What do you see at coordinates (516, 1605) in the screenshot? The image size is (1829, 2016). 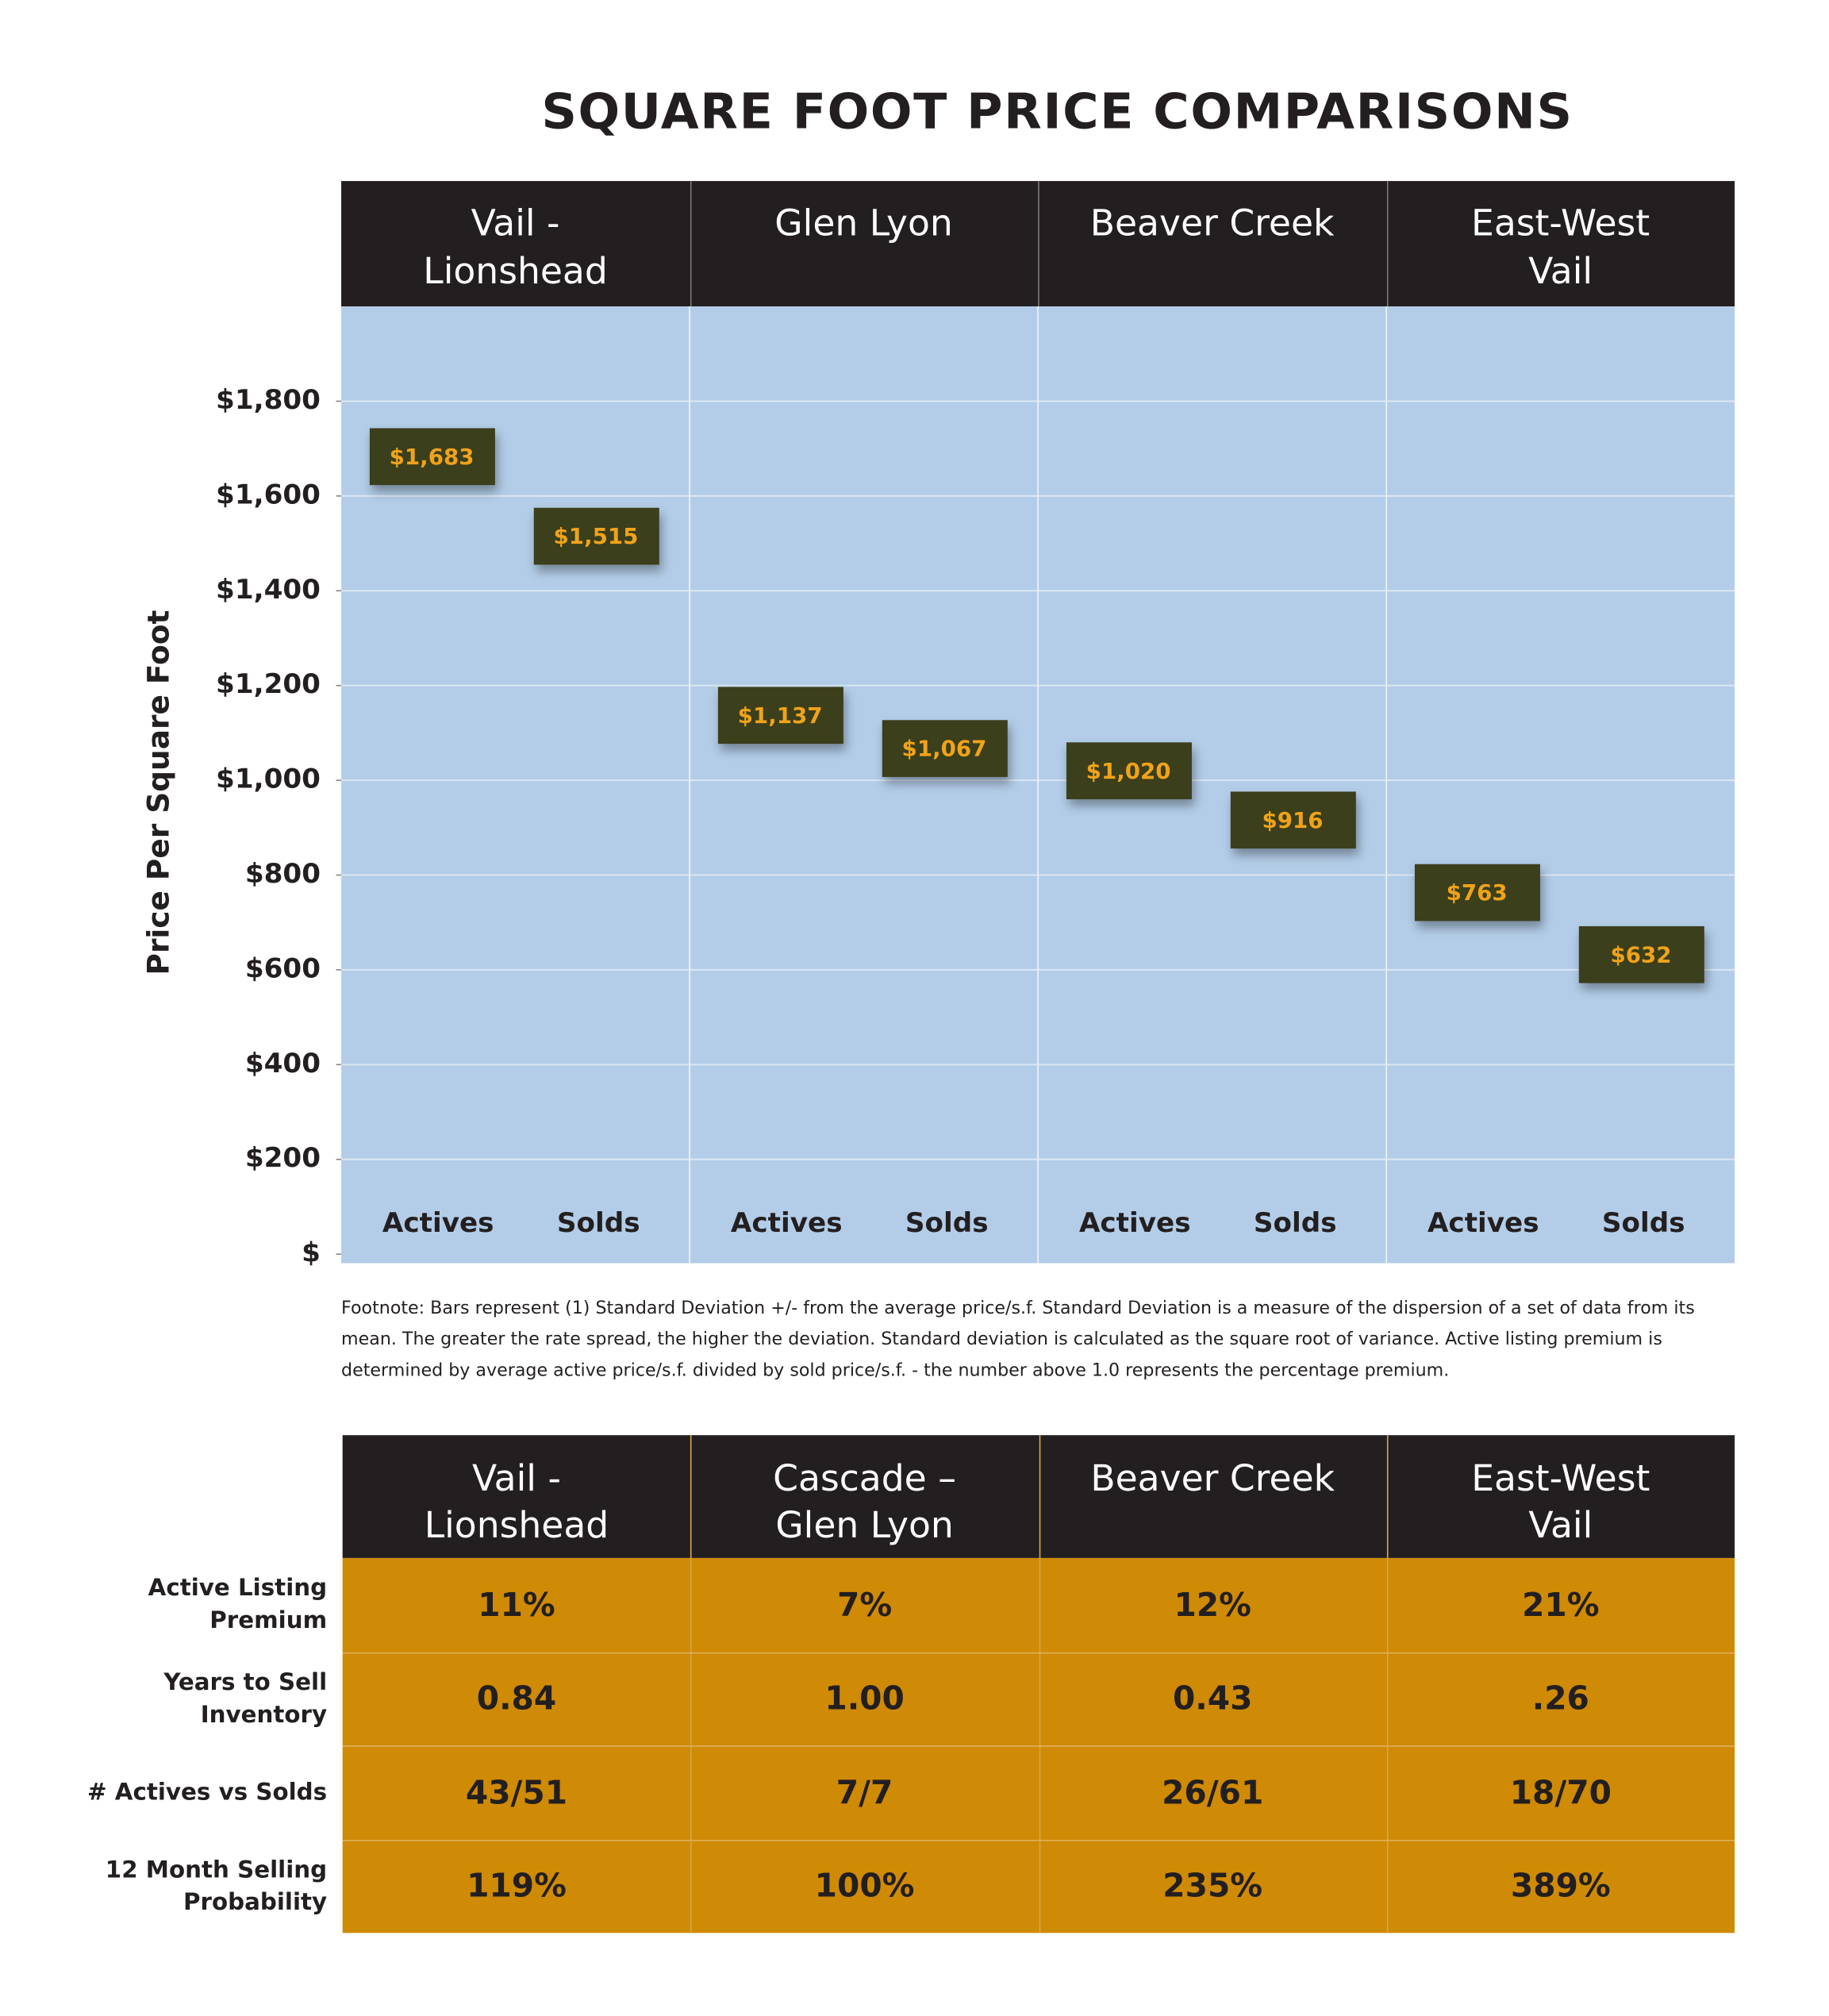 I see `table-cell: 11%` at bounding box center [516, 1605].